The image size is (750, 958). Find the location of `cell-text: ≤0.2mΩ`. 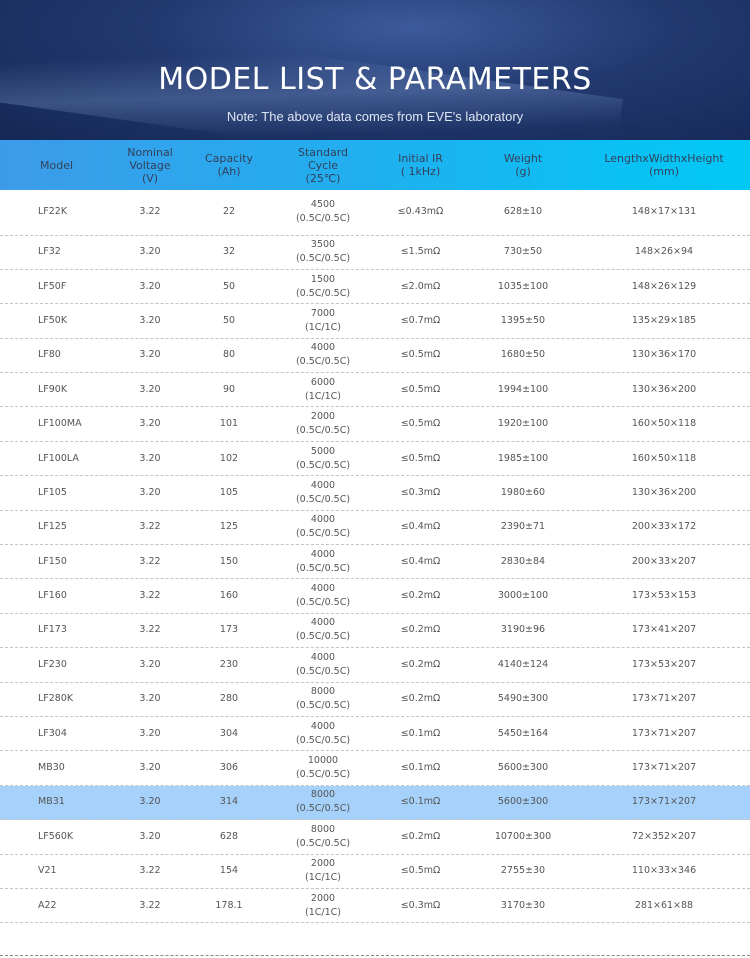

cell-text: ≤0.2mΩ is located at coordinates (420, 699).